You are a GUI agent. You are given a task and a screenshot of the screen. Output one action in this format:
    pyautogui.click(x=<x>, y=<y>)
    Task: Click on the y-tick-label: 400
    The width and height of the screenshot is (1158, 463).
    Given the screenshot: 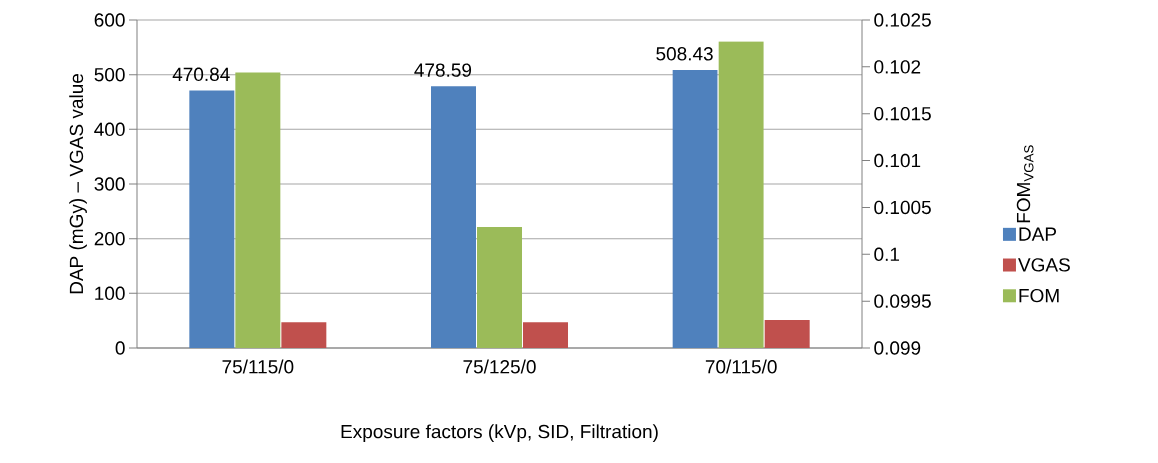 What is the action you would take?
    pyautogui.click(x=109, y=129)
    